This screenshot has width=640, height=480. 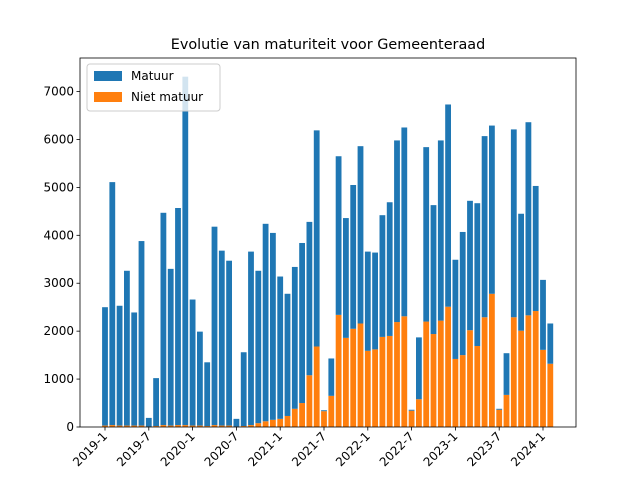 What do you see at coordinates (58, 235) in the screenshot?
I see `y-tick-label: 4000` at bounding box center [58, 235].